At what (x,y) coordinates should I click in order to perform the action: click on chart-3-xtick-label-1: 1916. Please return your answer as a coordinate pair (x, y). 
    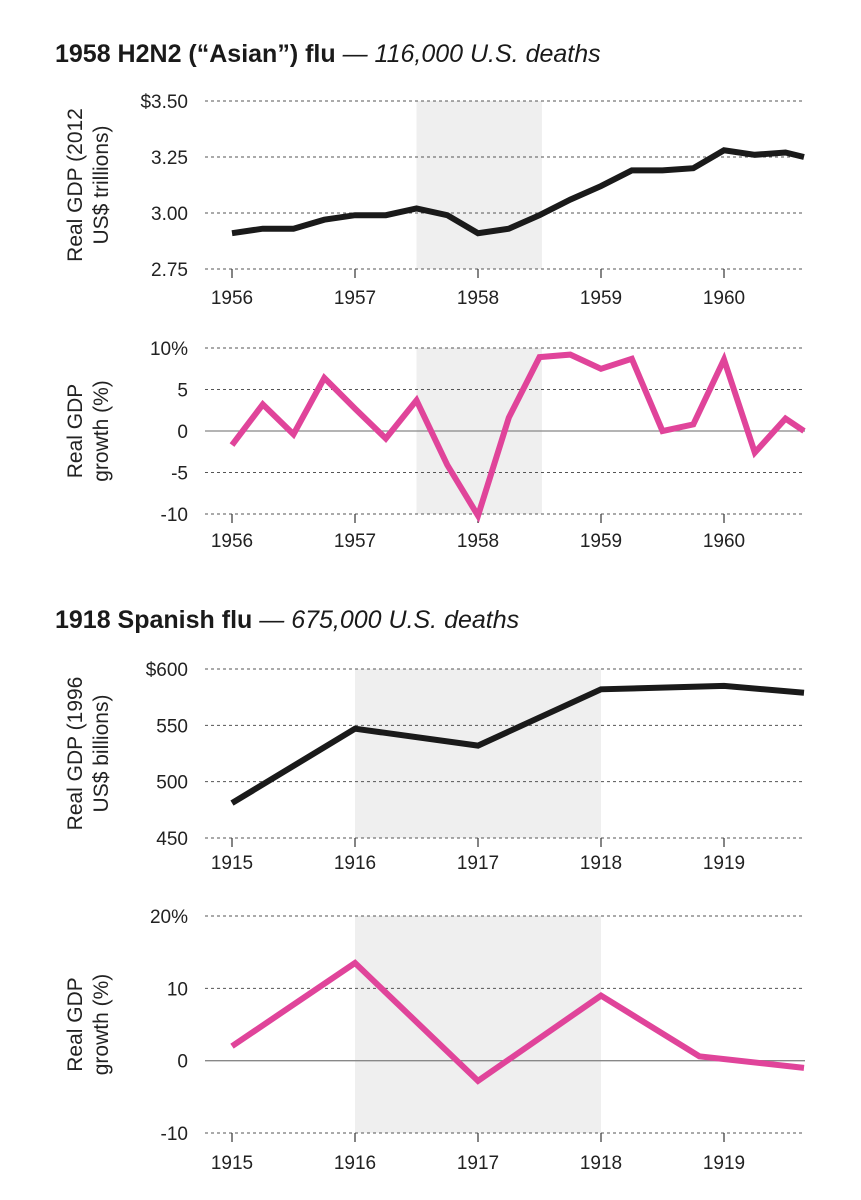
    Looking at the image, I should click on (355, 1163).